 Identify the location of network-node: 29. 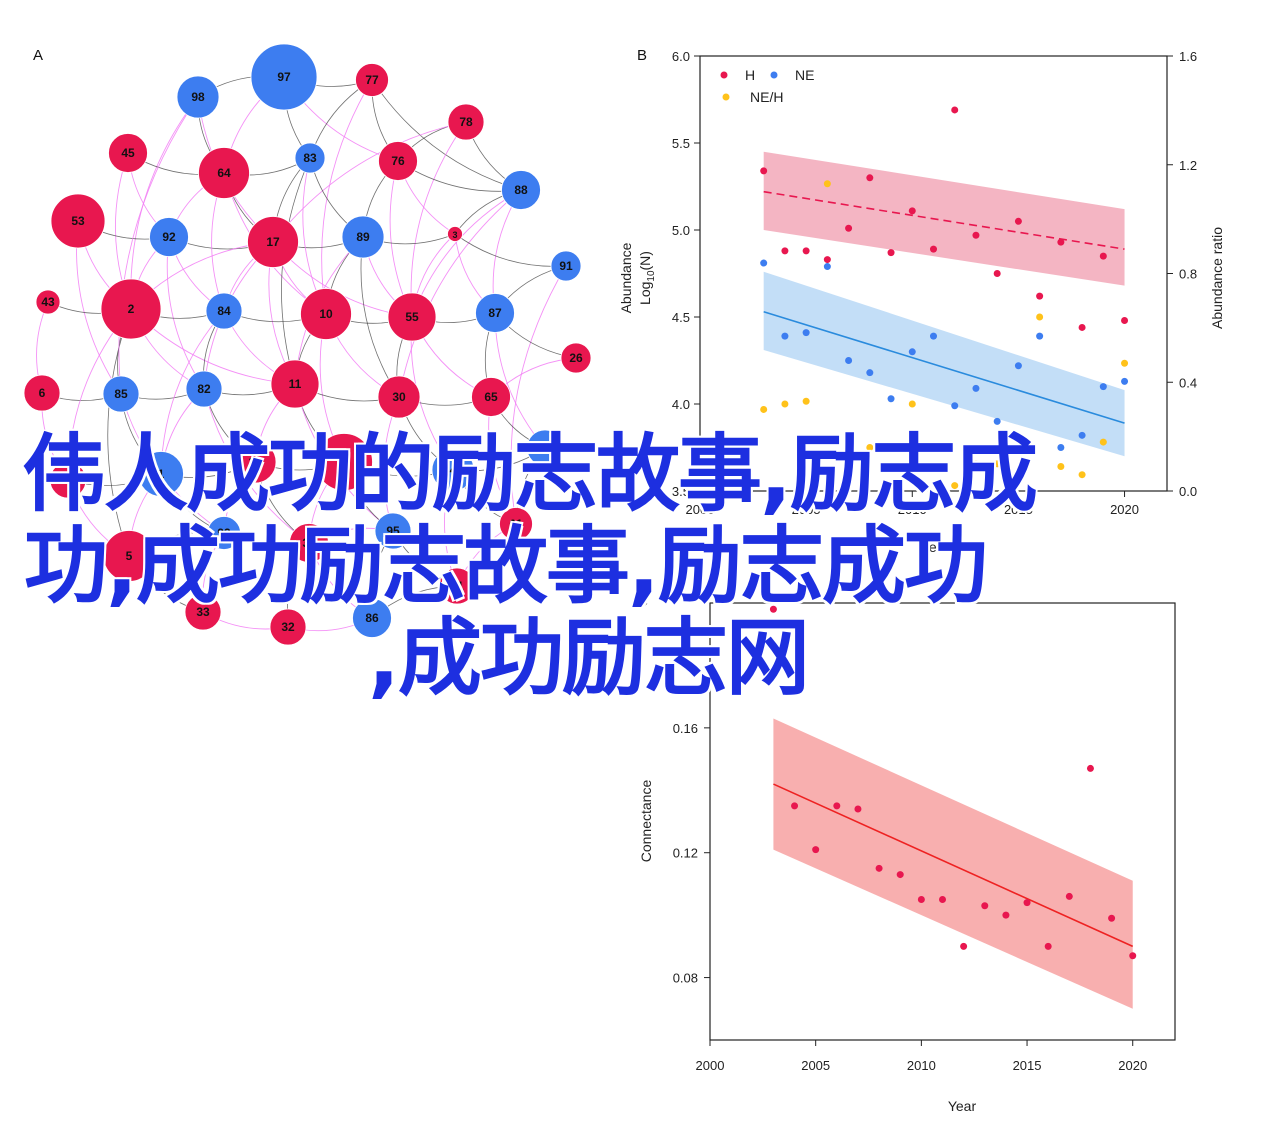
(545, 448).